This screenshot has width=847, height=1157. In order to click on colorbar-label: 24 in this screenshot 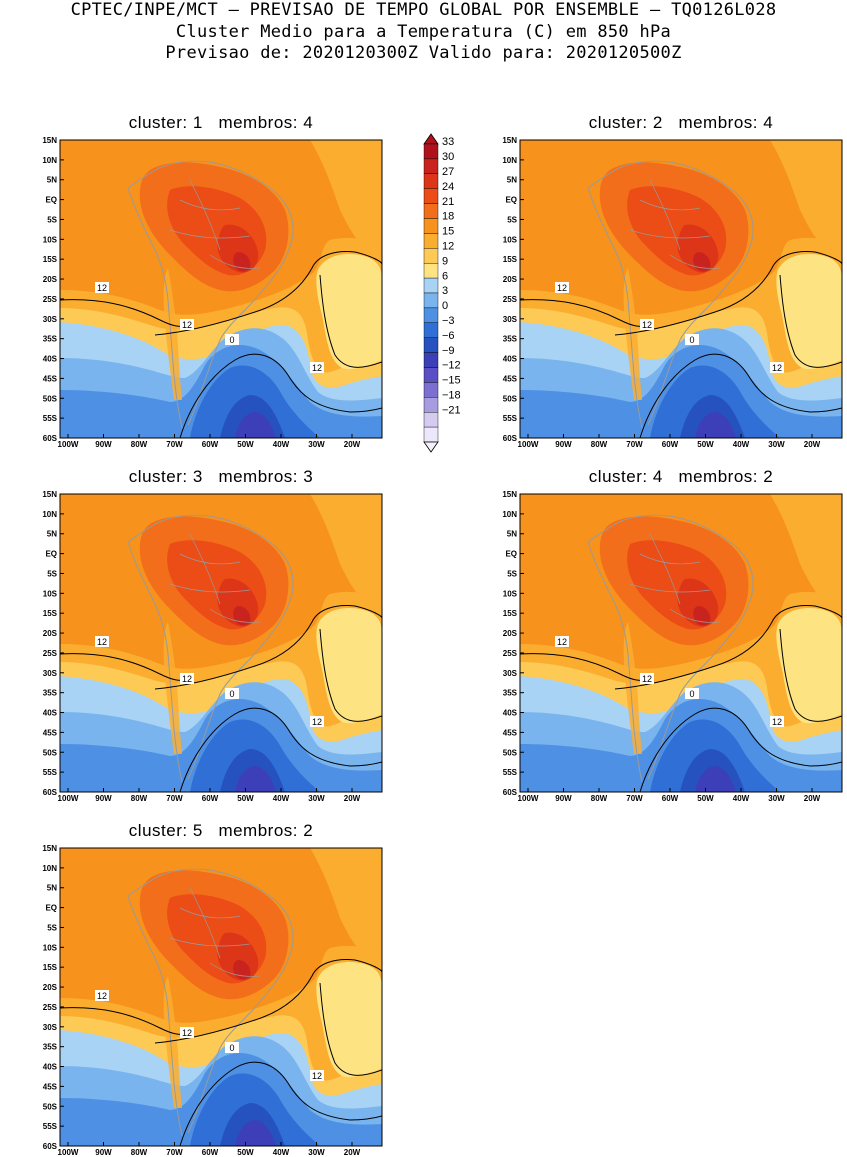, I will do `click(448, 187)`.